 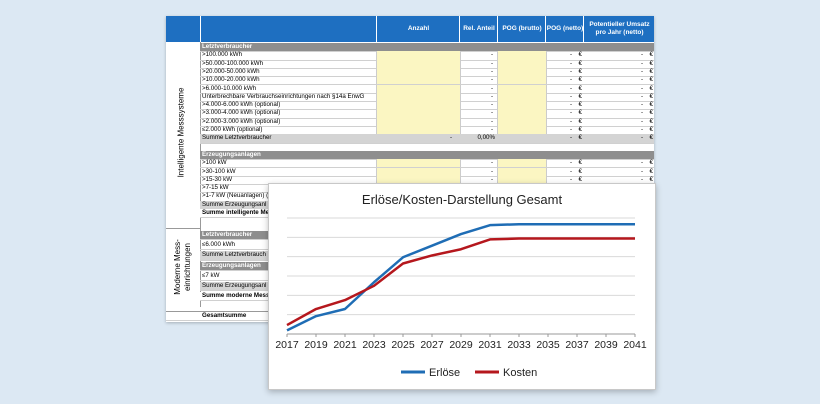 What do you see at coordinates (564, 29) in the screenshot?
I see `header-pog-netto: POG (netto)` at bounding box center [564, 29].